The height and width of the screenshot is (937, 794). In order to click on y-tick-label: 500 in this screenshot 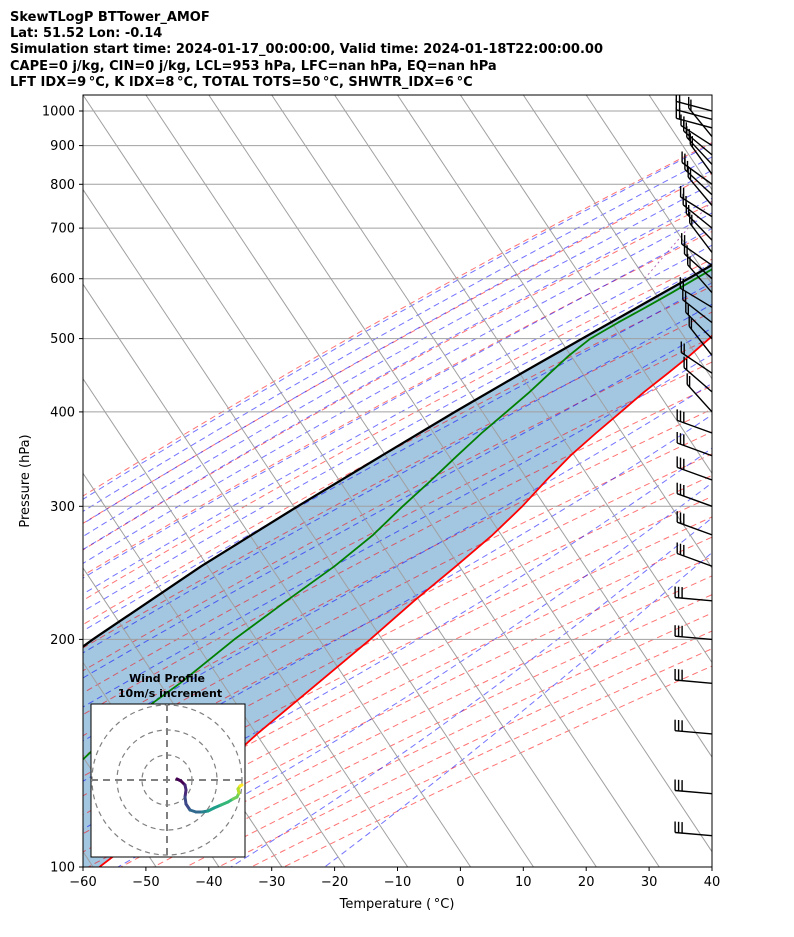, I will do `click(62, 339)`.